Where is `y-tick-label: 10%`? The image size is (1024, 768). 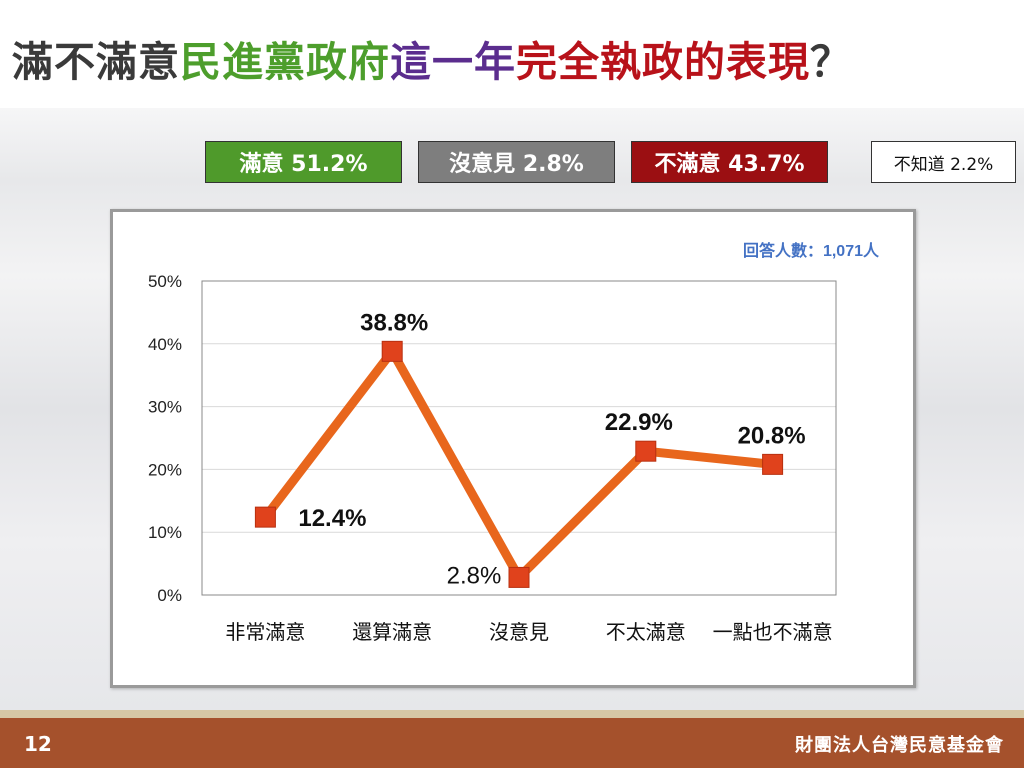
y-tick-label: 10% is located at coordinates (165, 532).